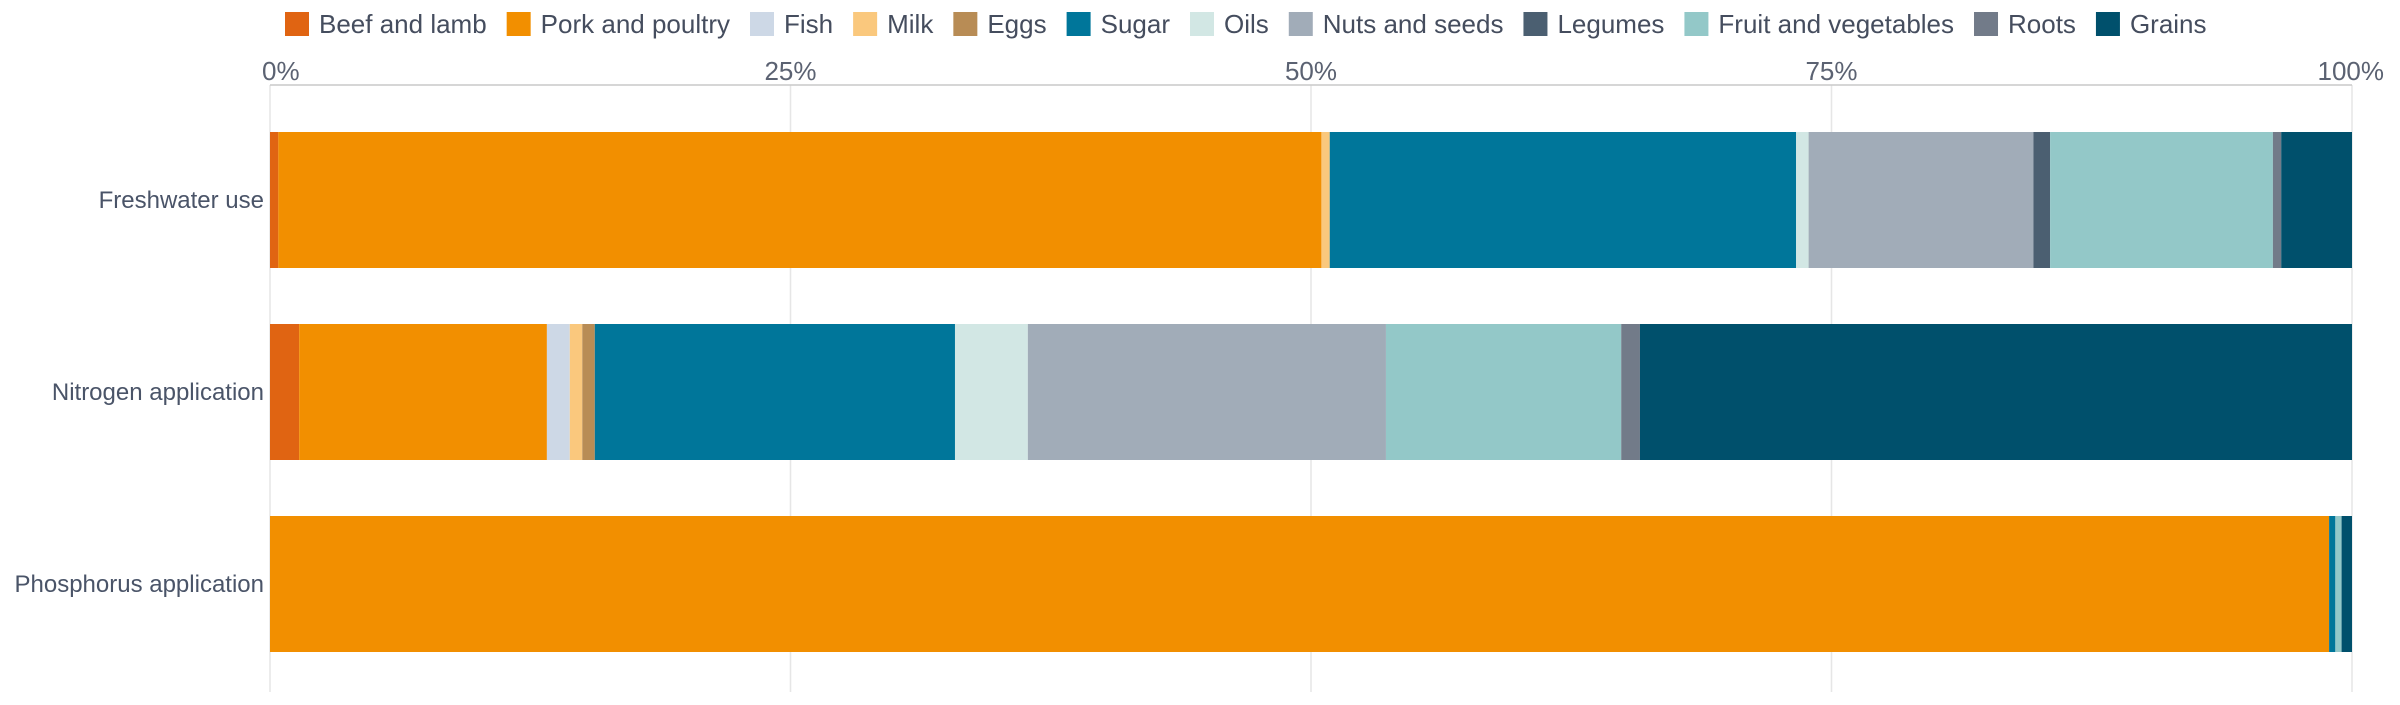 This screenshot has height=705, width=2400. What do you see at coordinates (865, 24) in the screenshot?
I see `legend-swatch-milk` at bounding box center [865, 24].